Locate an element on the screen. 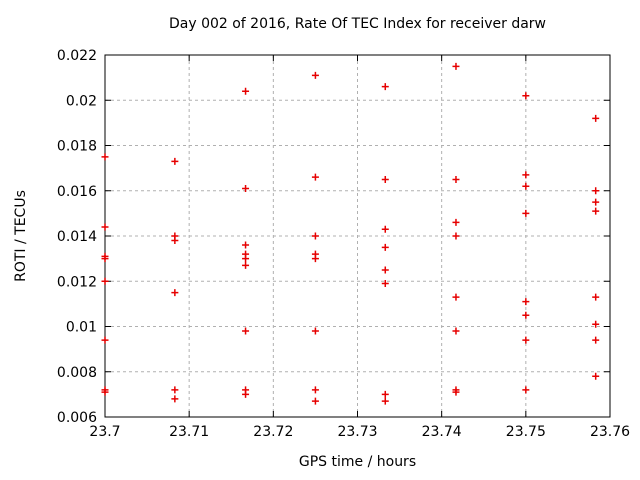  y-tick-label: 0.006 is located at coordinates (77, 418).